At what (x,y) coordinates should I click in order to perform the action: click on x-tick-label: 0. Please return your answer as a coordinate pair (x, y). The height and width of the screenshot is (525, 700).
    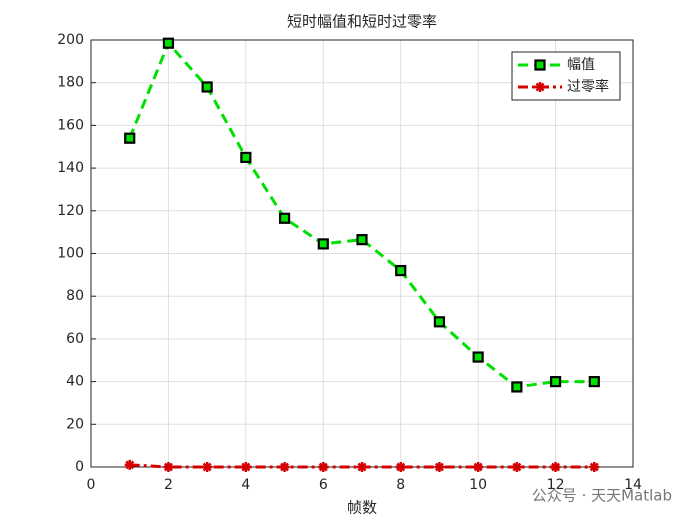
    Looking at the image, I should click on (91, 485).